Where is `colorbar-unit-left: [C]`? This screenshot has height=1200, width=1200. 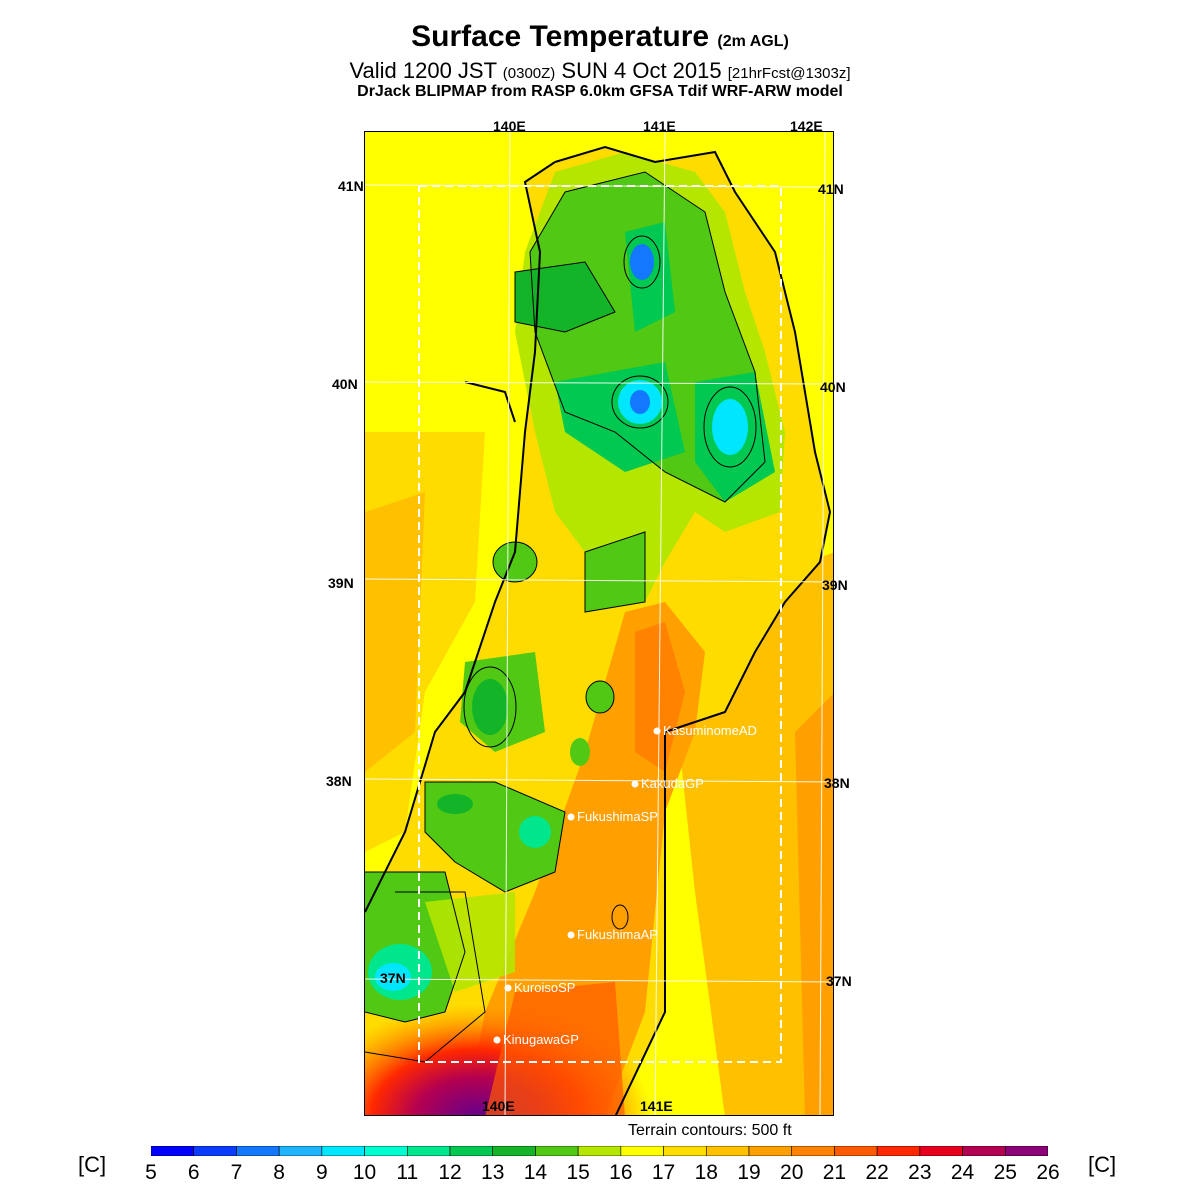
colorbar-unit-left: [C] is located at coordinates (92, 1164).